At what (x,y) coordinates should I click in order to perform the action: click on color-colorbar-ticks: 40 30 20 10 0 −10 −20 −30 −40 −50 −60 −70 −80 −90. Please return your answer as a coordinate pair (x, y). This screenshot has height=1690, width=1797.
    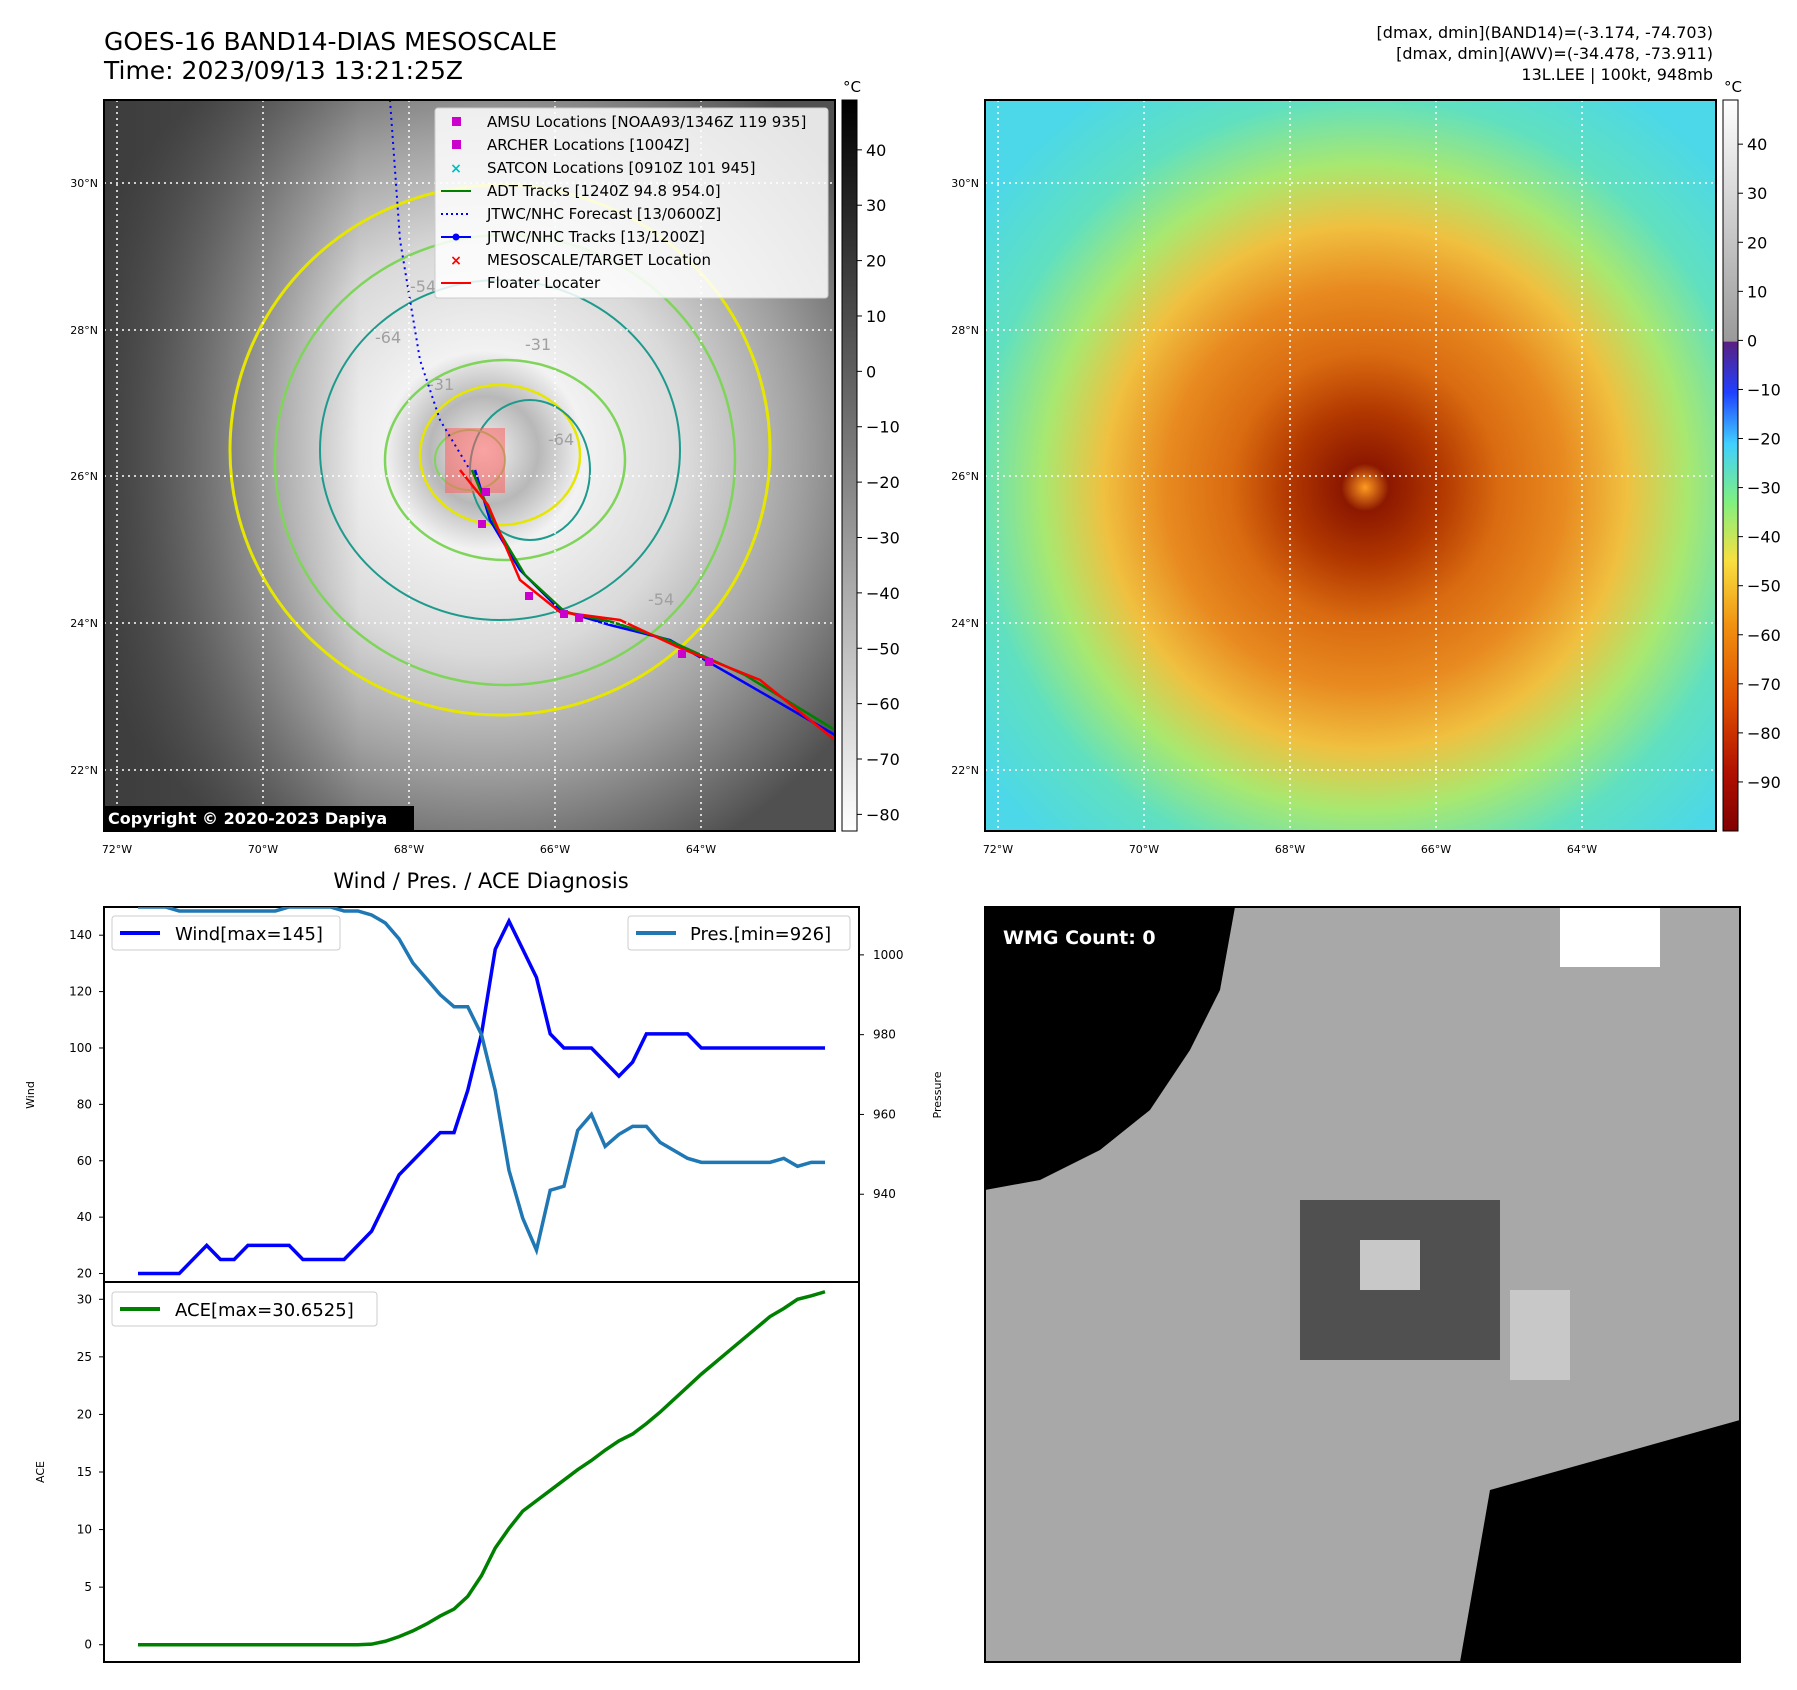
    Looking at the image, I should click on (1759, 463).